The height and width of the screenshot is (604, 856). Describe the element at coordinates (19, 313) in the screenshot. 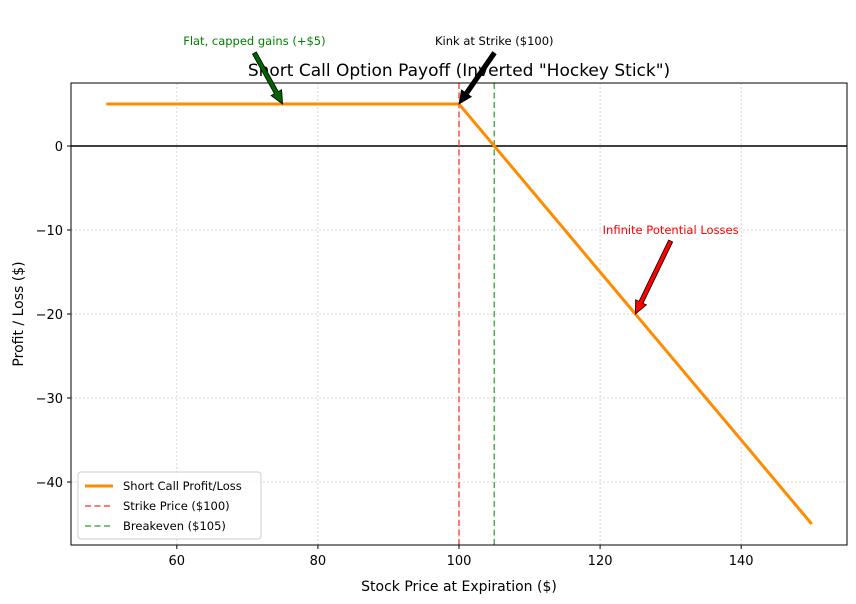

I see `y-axis-label: Profit / Loss ($)` at that location.